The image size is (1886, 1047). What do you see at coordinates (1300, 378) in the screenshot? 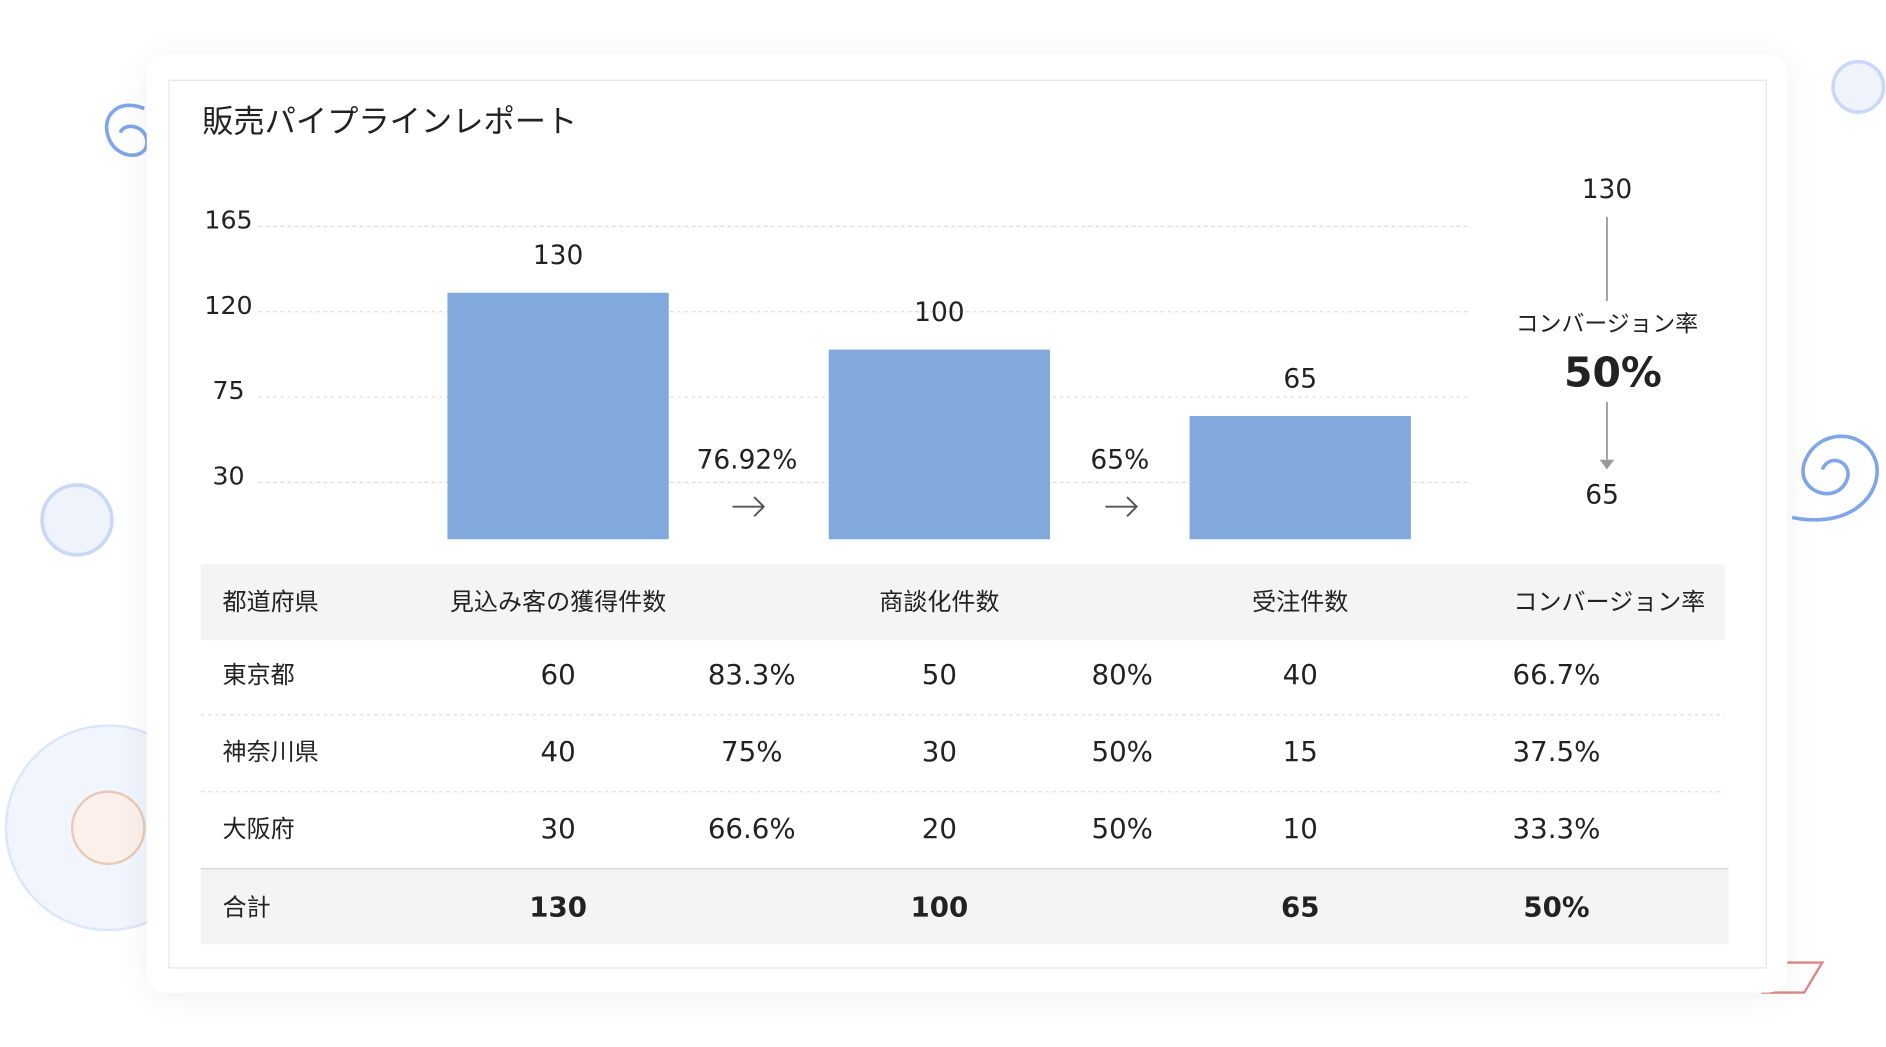
I see `data-label: 65` at bounding box center [1300, 378].